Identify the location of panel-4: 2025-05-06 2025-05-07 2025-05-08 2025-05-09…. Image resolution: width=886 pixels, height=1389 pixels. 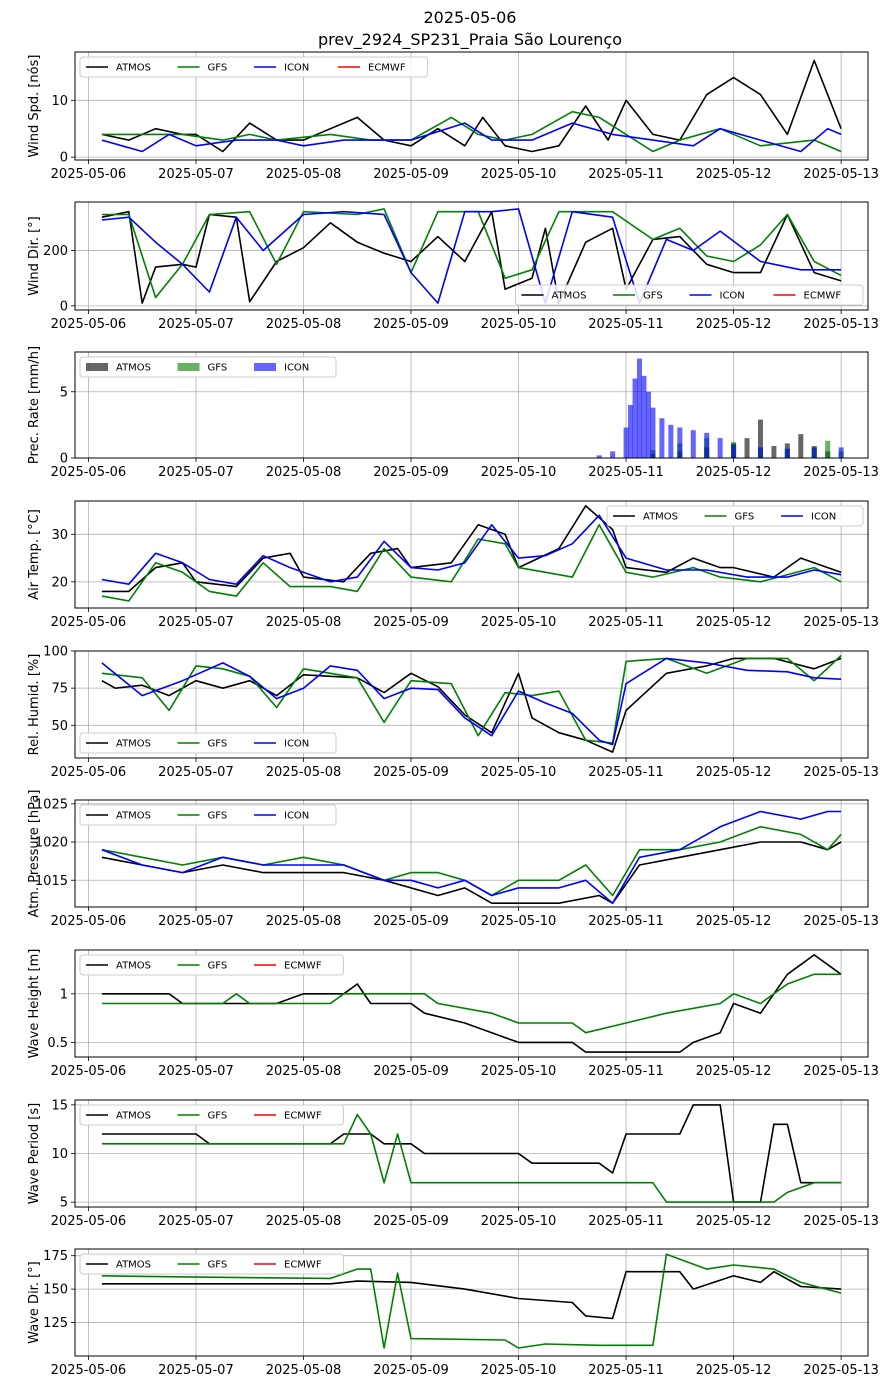
(453, 565).